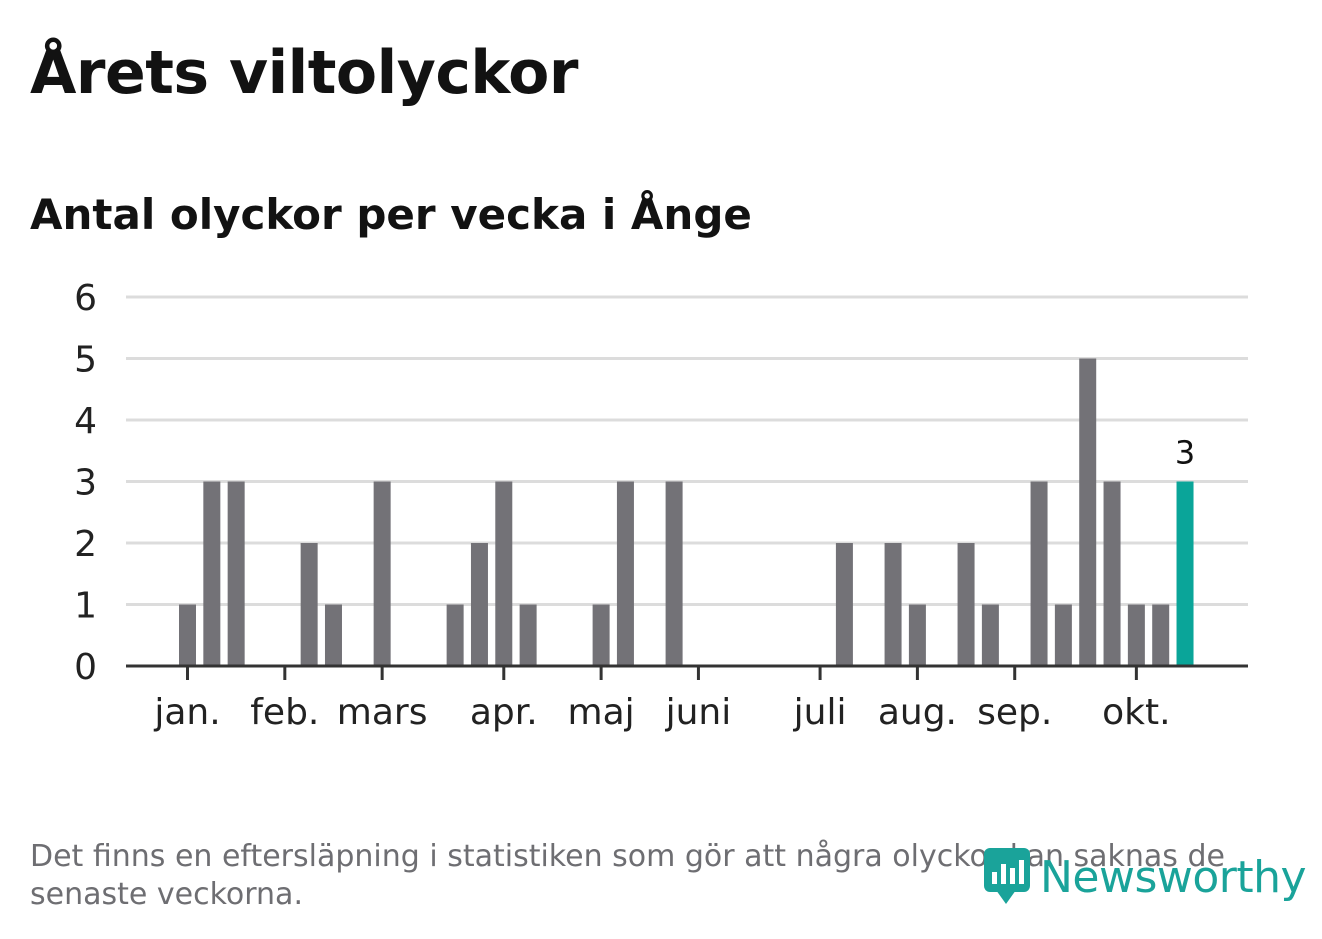  What do you see at coordinates (1185, 453) in the screenshot?
I see `data-label: 3` at bounding box center [1185, 453].